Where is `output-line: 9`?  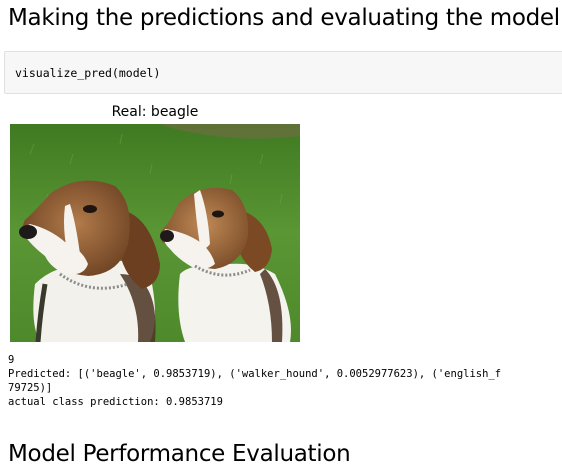 output-line: 9 is located at coordinates (11, 360).